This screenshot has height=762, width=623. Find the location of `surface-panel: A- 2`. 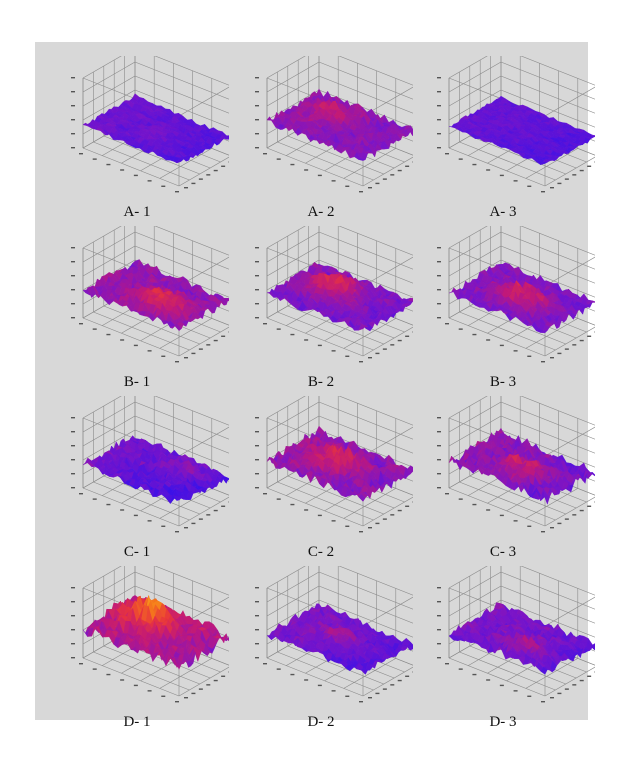

surface-panel: A- 2 is located at coordinates (321, 140).